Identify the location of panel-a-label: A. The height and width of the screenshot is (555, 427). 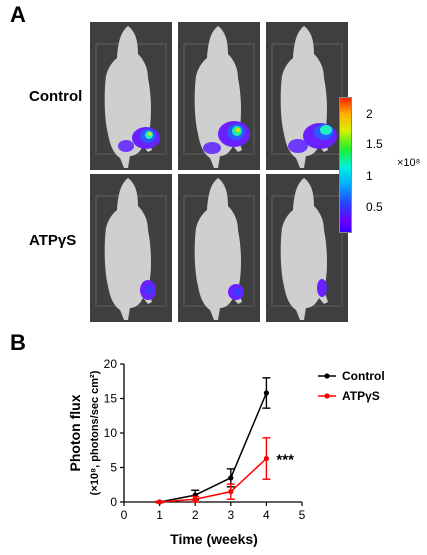
(18, 14).